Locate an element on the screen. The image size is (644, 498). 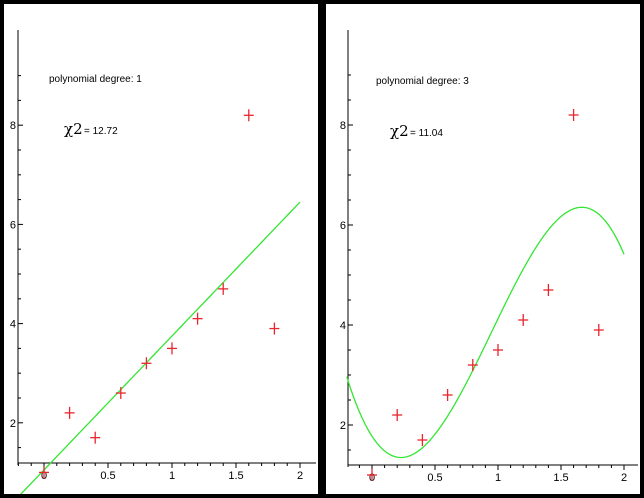
degree-annotation: polynomial degree: 3 is located at coordinates (422, 81).